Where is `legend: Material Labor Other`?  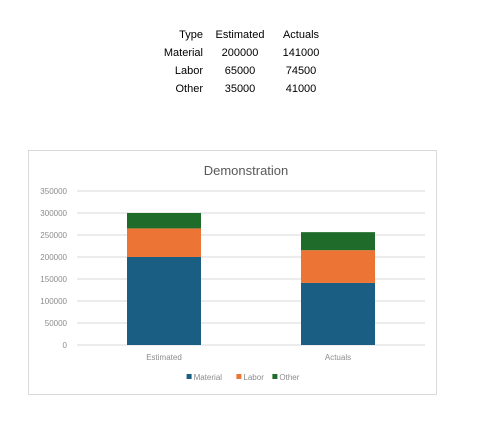
legend: Material Labor Other is located at coordinates (243, 377).